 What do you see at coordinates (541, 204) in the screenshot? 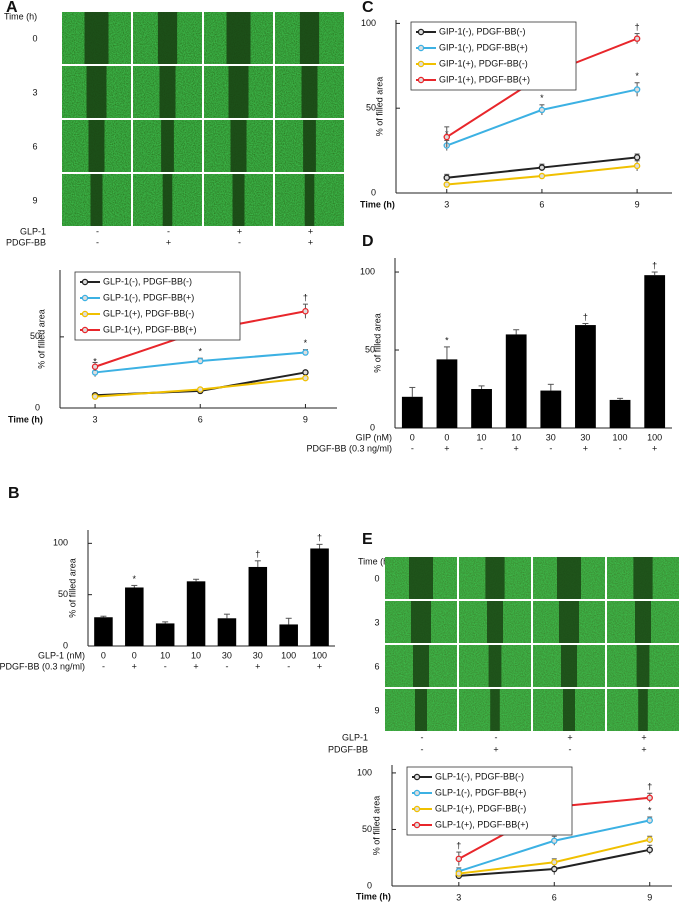
I see `x-tick-label: 6` at bounding box center [541, 204].